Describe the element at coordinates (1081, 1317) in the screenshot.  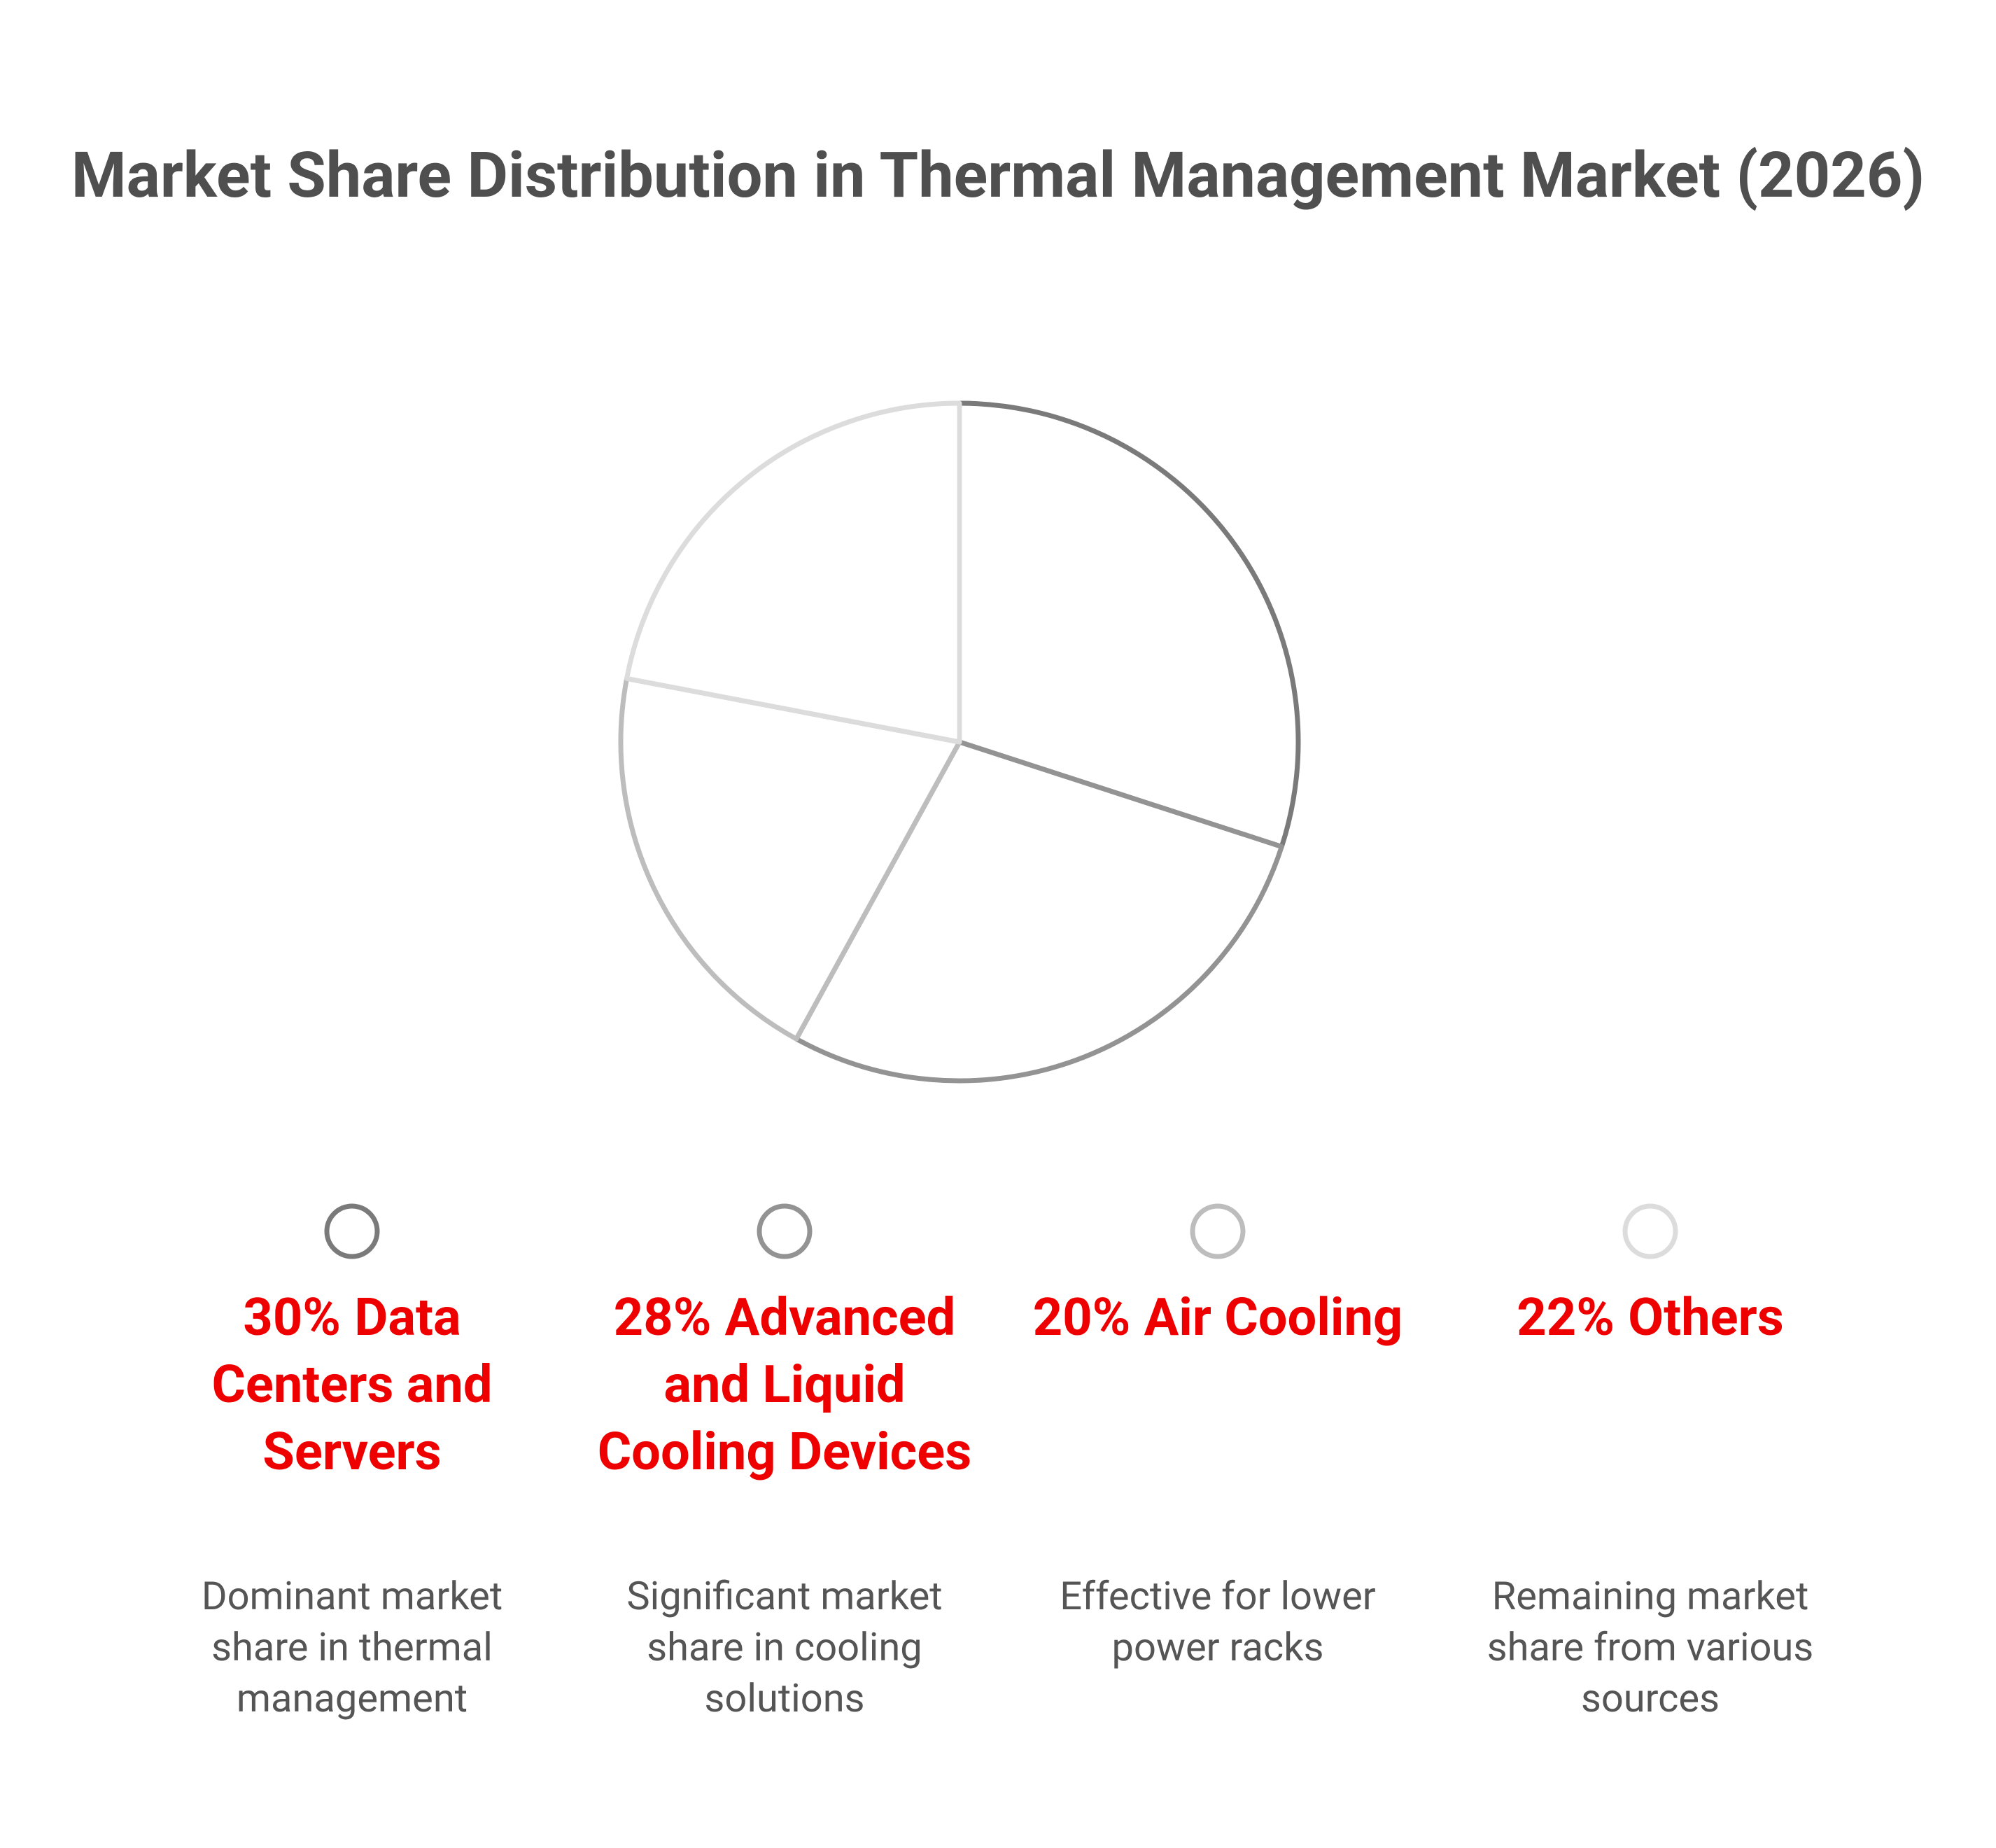
I see `value-label: 20%` at that location.